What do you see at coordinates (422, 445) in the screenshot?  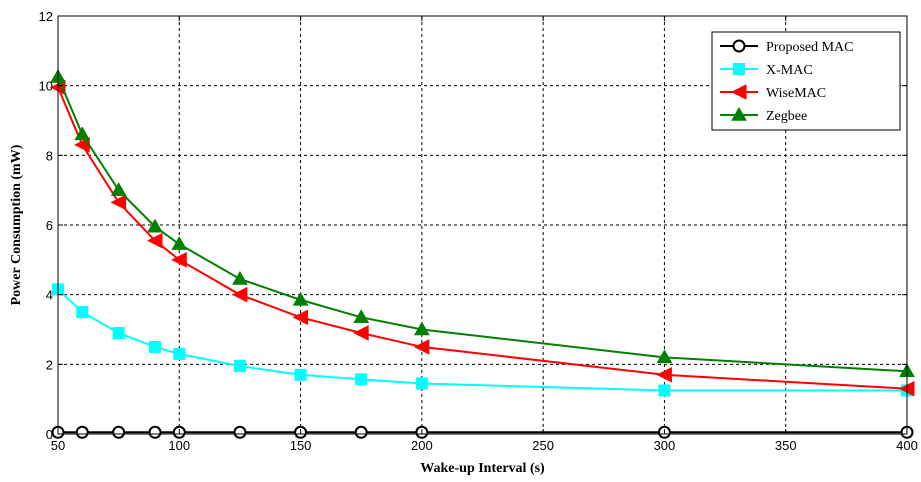 I see `x-tick-label: 200` at bounding box center [422, 445].